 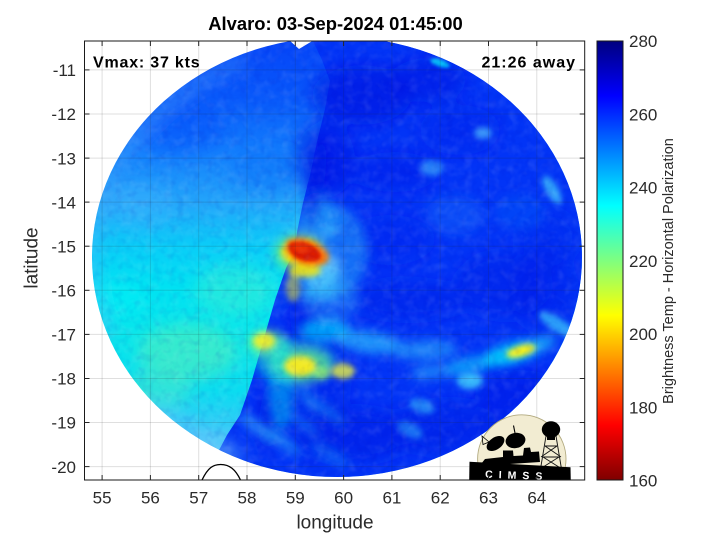 I want to click on svg-text: -16, so click(x=63, y=291).